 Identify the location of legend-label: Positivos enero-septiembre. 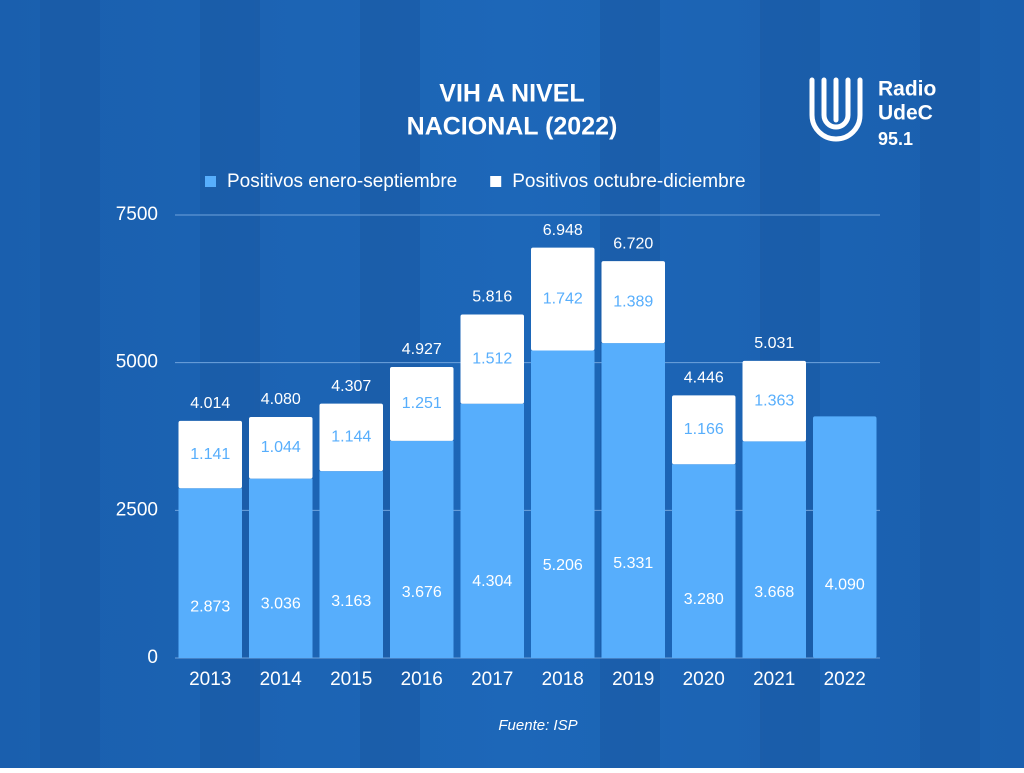
(342, 181).